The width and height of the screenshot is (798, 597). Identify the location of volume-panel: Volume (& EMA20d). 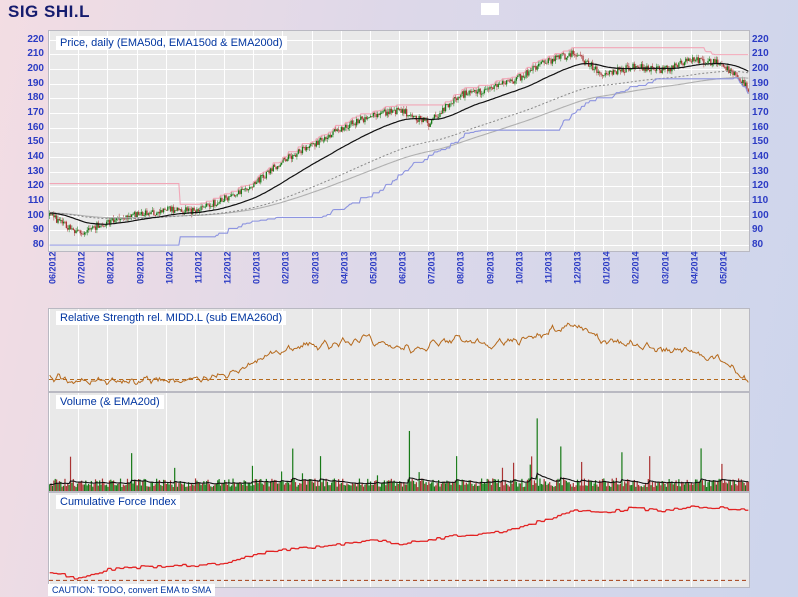
(399, 442).